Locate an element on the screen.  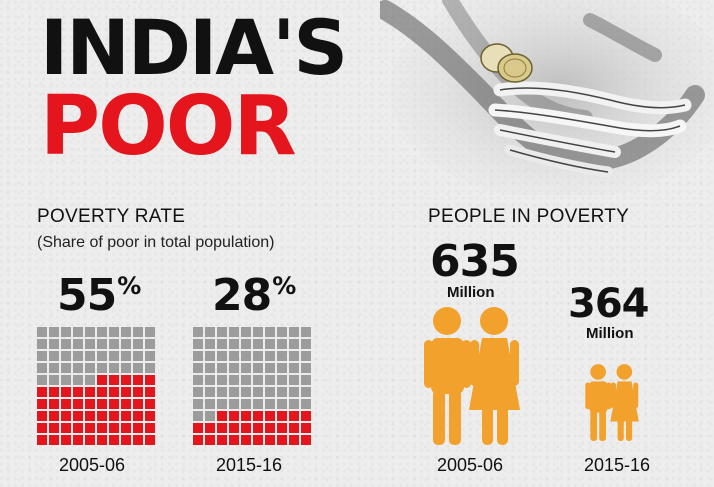
people-unit-2015: Million is located at coordinates (610, 333).